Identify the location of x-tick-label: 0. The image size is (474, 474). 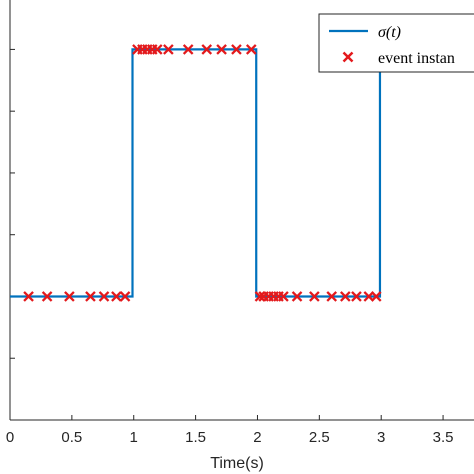
(10, 437).